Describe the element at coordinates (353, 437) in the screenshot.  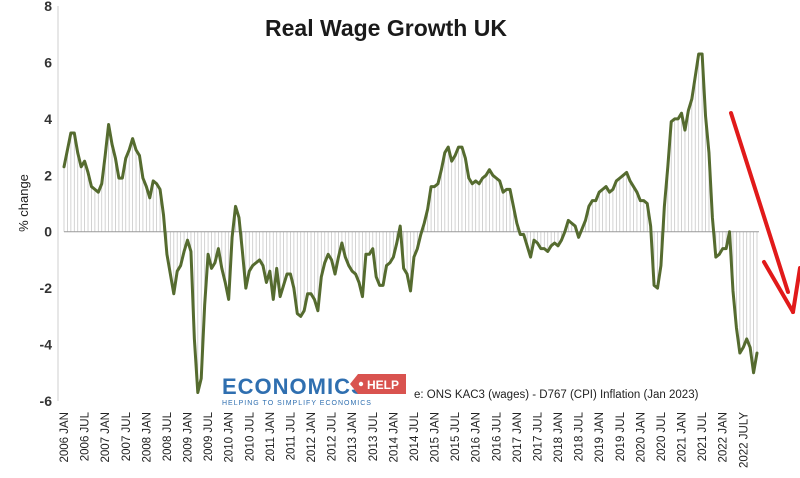
I see `x-tick-label: 2013 JAN` at that location.